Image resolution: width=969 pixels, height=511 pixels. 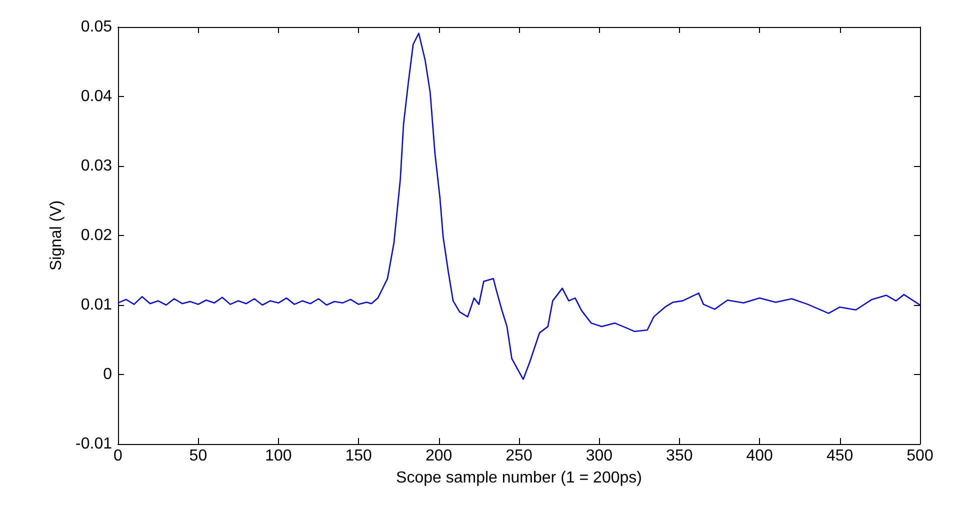 I want to click on x-tick-label: 250, so click(x=519, y=456).